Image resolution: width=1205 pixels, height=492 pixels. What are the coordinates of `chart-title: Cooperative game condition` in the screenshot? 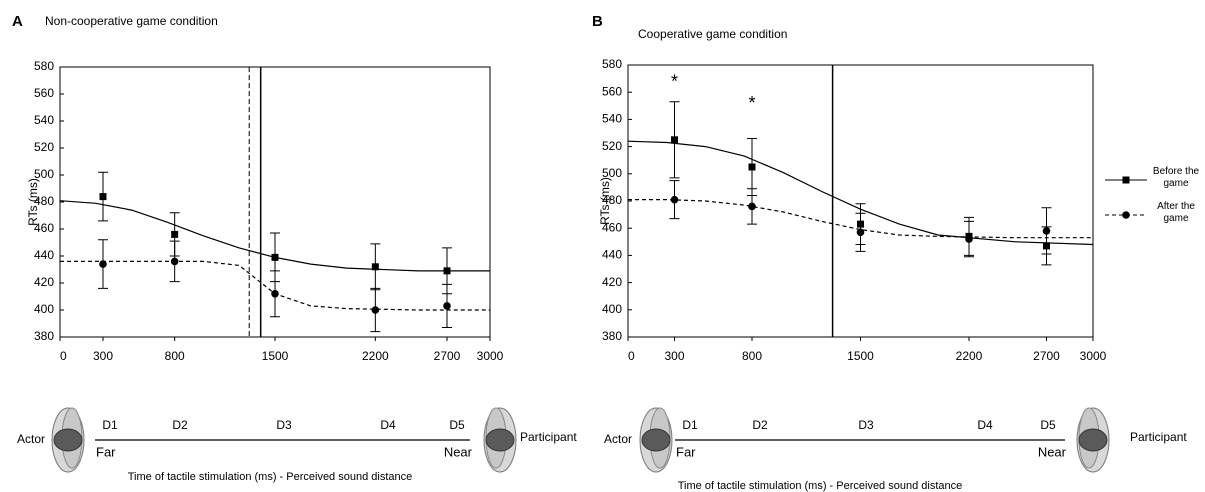 It's located at (712, 34).